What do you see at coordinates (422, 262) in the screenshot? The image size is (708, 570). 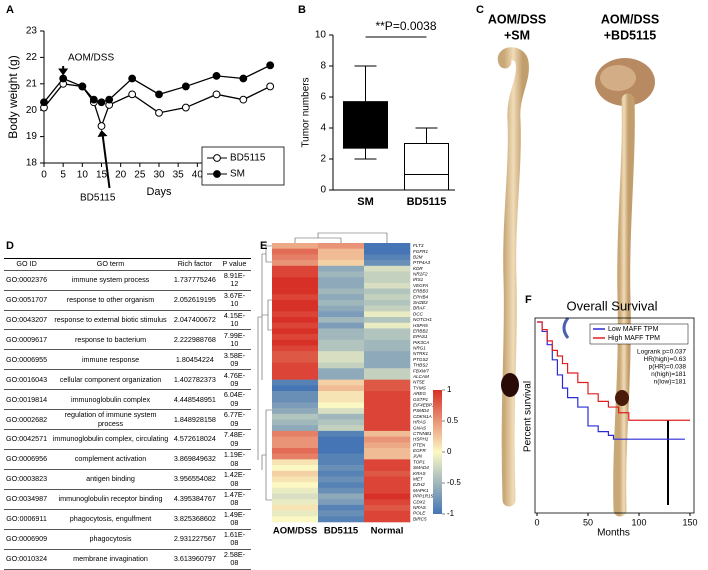 I see `gene-label: PTP4A3` at bounding box center [422, 262].